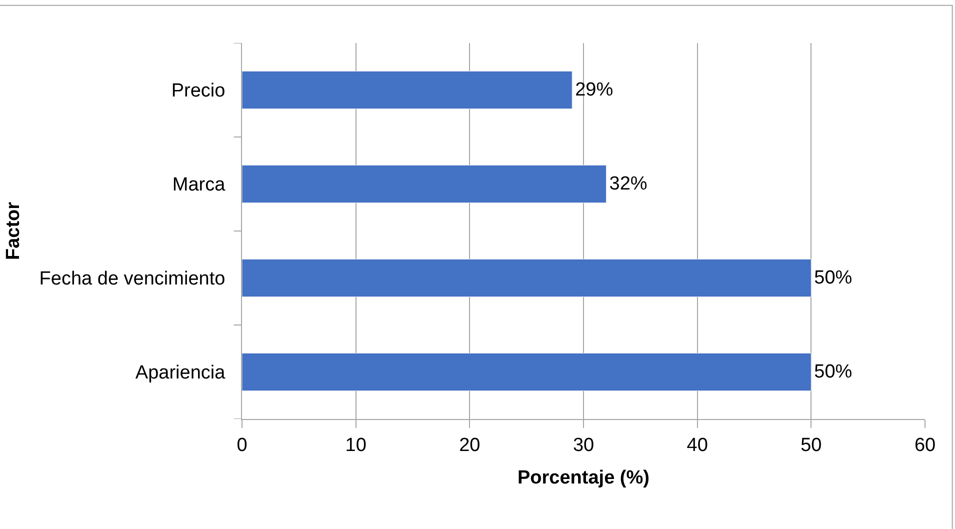  Describe the element at coordinates (469, 445) in the screenshot. I see `x-tick-label: 20` at that location.